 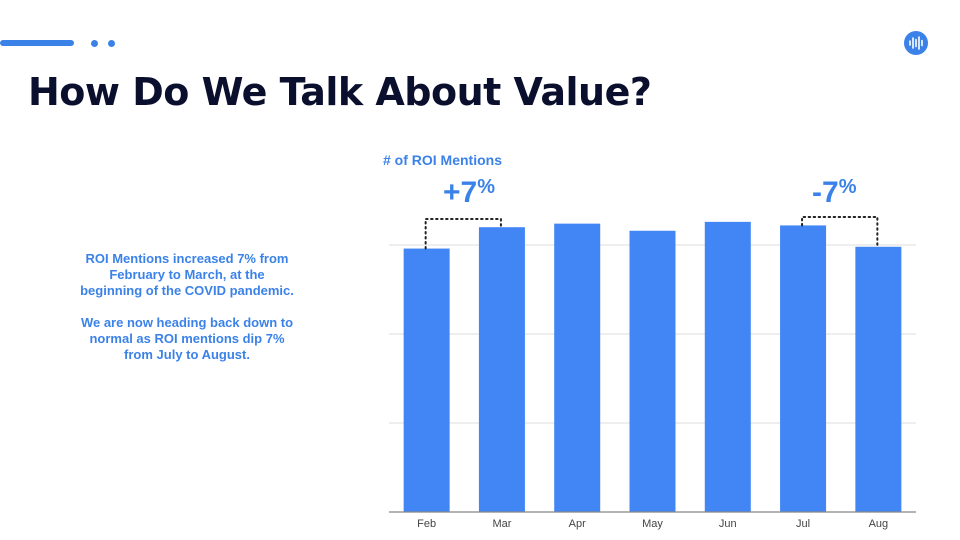 I want to click on x-tick-label: Feb, so click(x=426, y=524).